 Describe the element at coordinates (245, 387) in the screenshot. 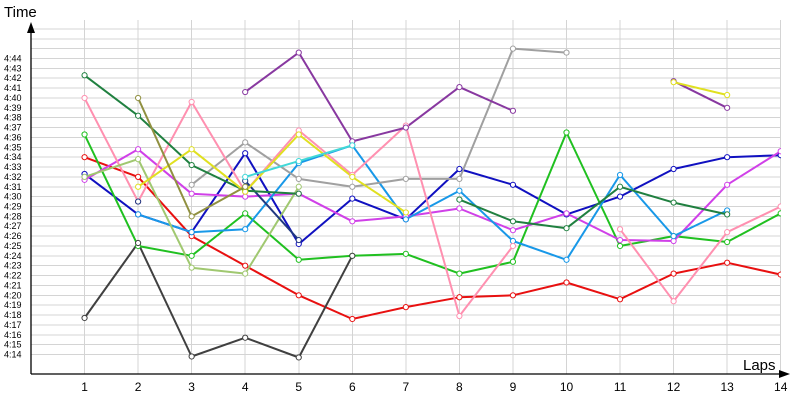

I see `x-tick-label: 4` at that location.